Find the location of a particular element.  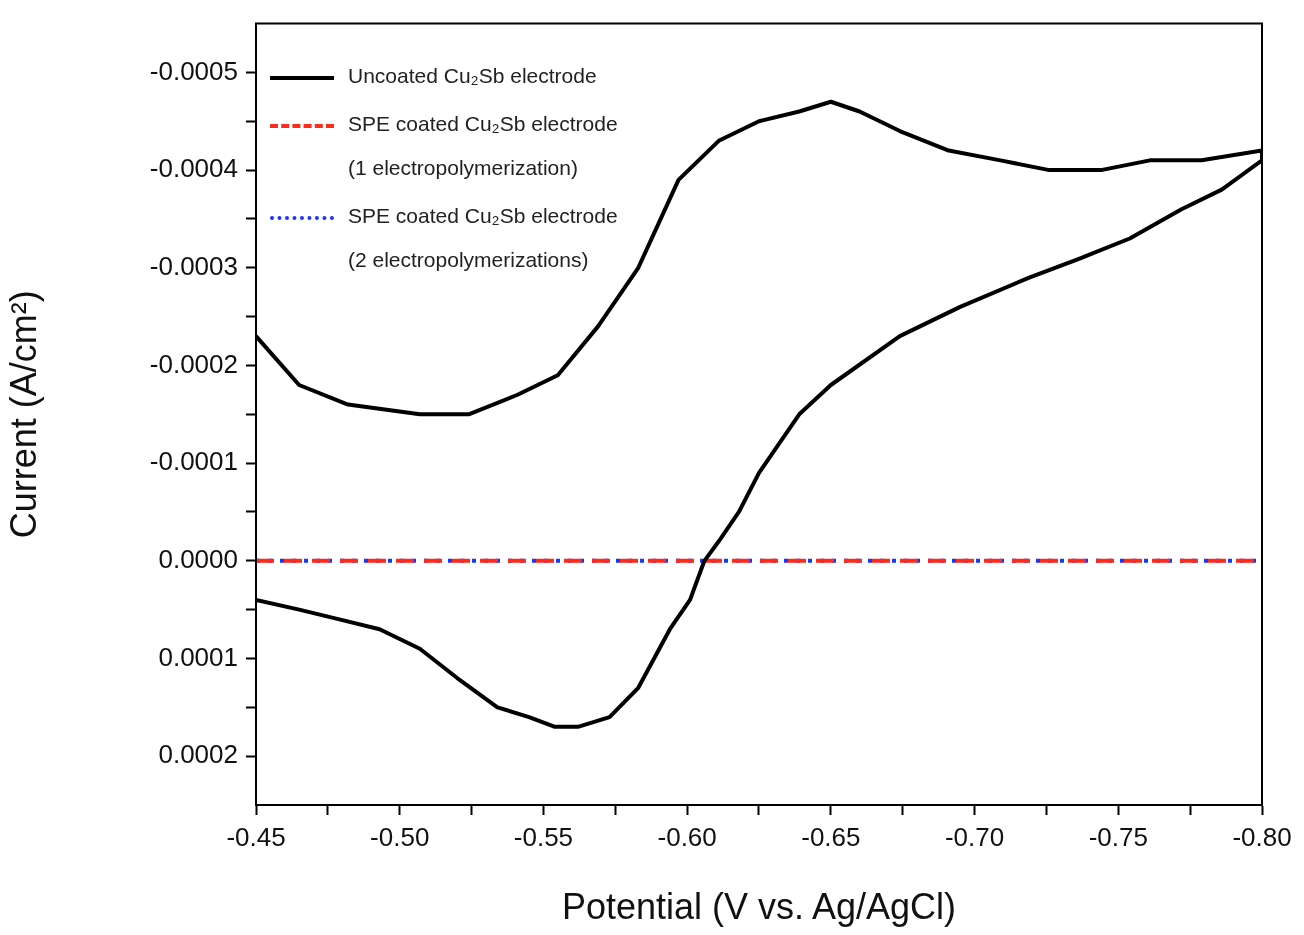

legend-label: Uncoated Cu₂Sb electrode is located at coordinates (472, 75).